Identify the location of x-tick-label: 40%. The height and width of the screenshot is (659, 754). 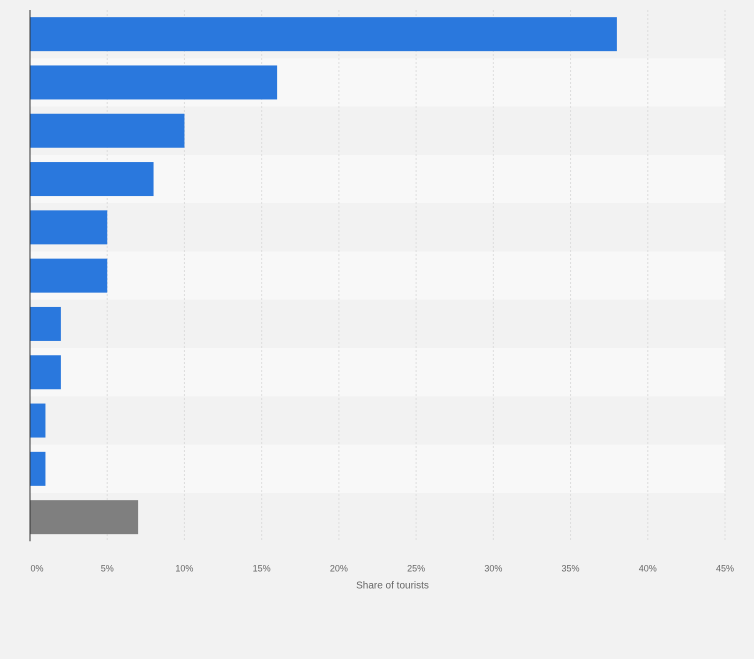
(648, 568).